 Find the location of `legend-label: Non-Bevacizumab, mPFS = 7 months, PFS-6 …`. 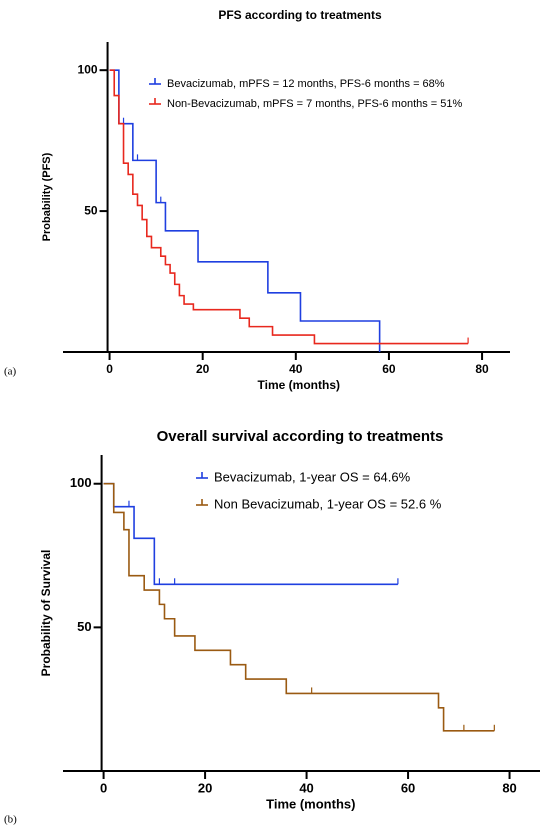

legend-label: Non-Bevacizumab, mPFS = 7 months, PFS-6 … is located at coordinates (315, 104).